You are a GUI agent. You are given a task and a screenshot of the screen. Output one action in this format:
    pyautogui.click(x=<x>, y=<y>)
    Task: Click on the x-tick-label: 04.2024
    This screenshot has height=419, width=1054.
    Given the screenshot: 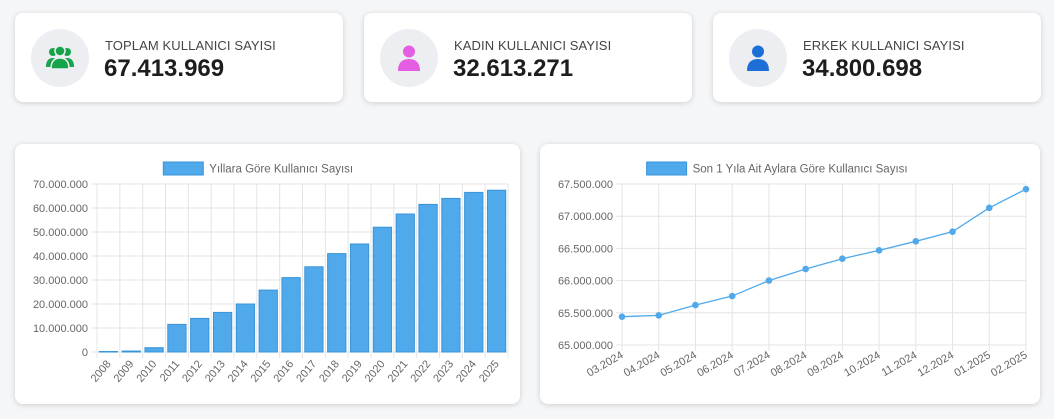 What is the action you would take?
    pyautogui.click(x=642, y=364)
    